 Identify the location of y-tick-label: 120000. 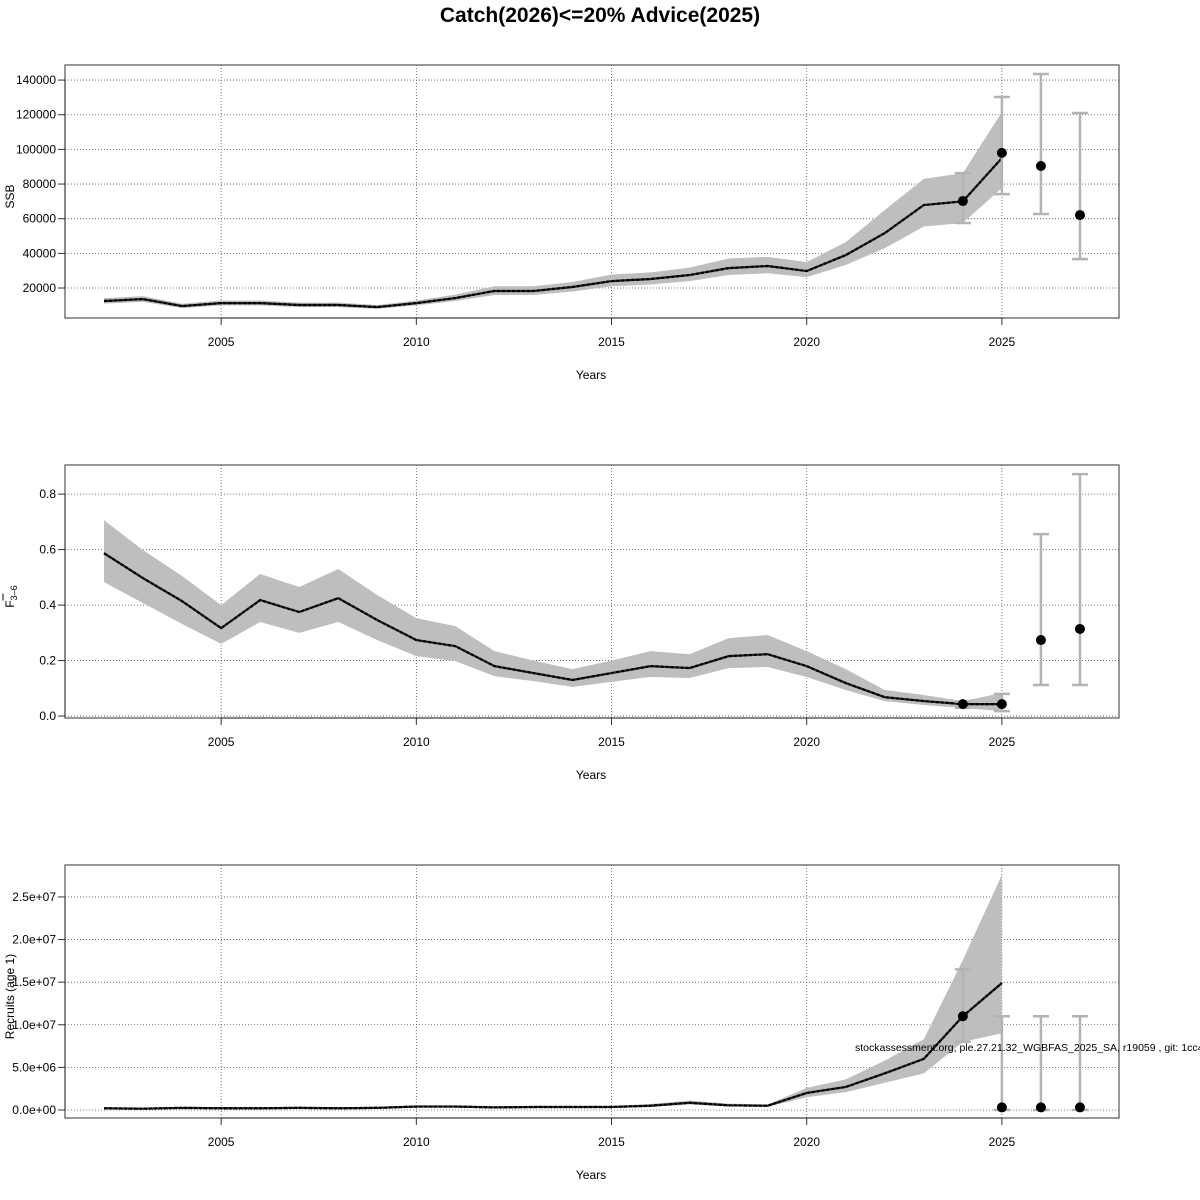
(36, 115).